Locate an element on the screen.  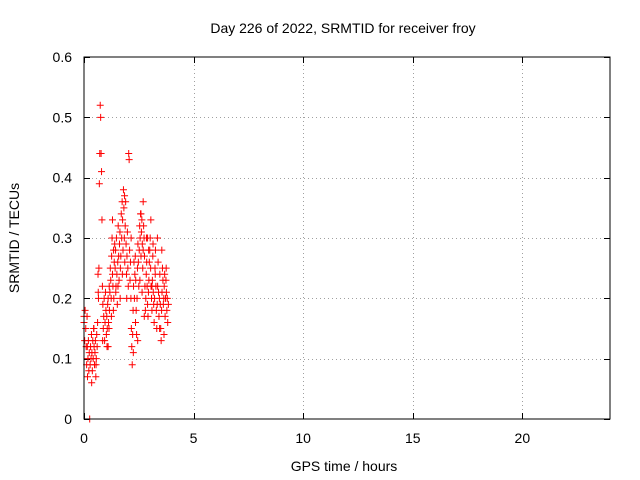
y-tick-label: 0.1 is located at coordinates (63, 359).